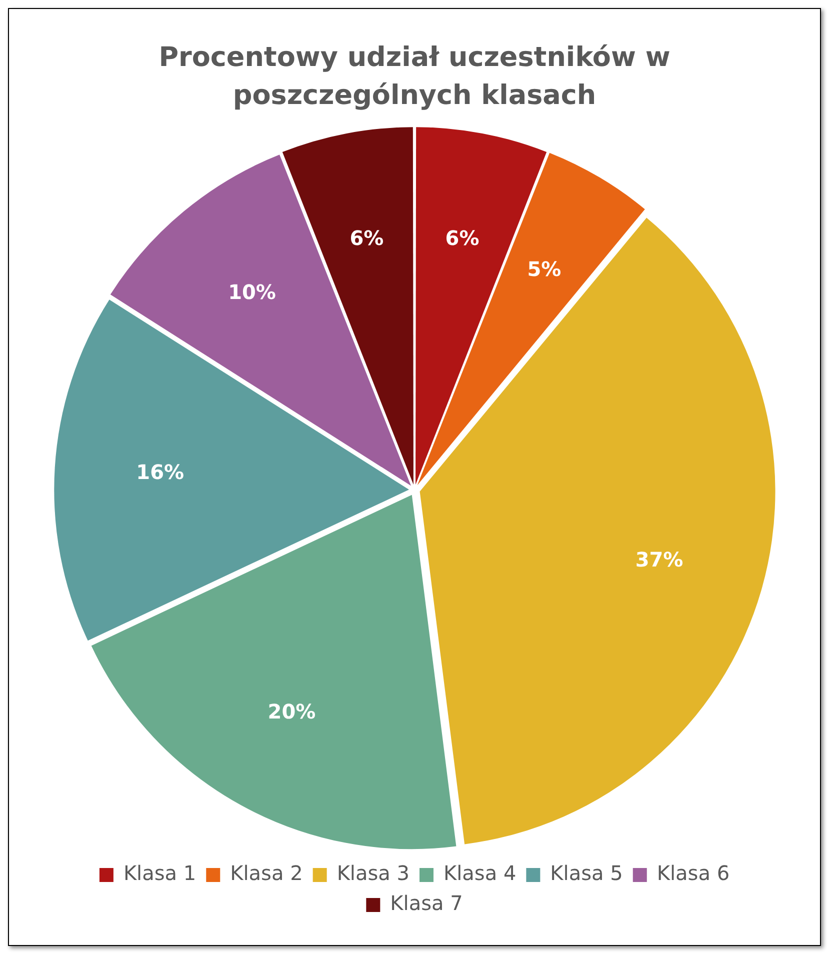 Image resolution: width=829 pixels, height=956 pixels. I want to click on legend-label: Klasa 2, so click(266, 873).